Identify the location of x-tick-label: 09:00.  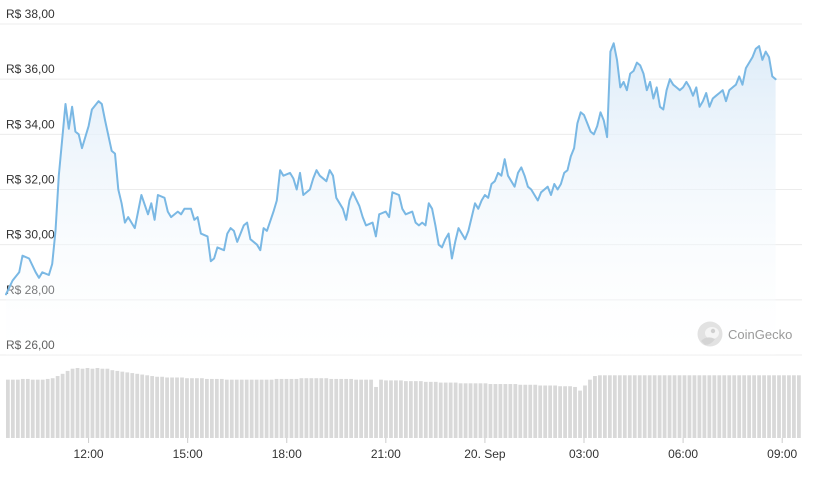
(782, 454).